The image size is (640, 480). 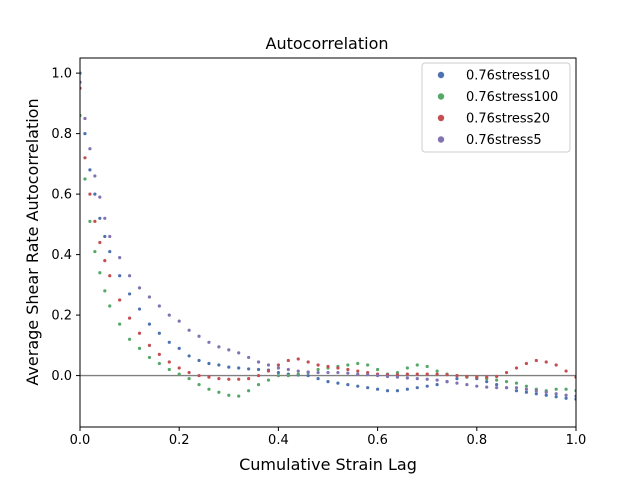 What do you see at coordinates (508, 76) in the screenshot?
I see `legend-label: 0.76stress10` at bounding box center [508, 76].